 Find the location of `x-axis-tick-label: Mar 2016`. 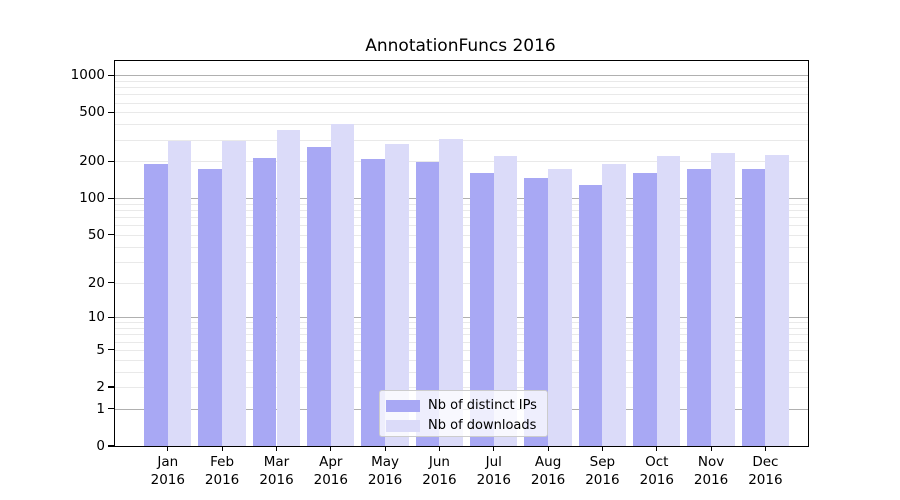

x-axis-tick-label: Mar 2016 is located at coordinates (276, 471).